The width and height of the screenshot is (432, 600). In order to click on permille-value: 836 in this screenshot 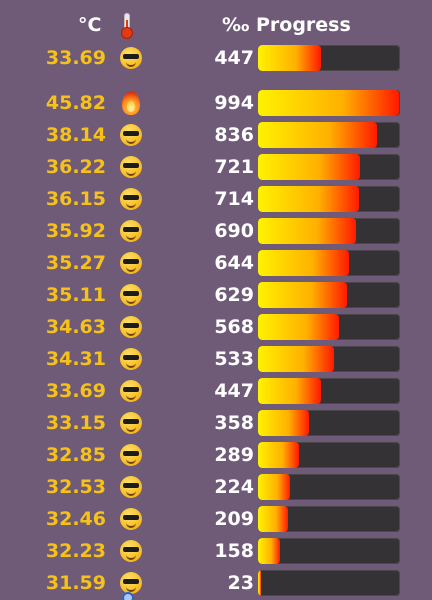, I will do `click(234, 135)`.